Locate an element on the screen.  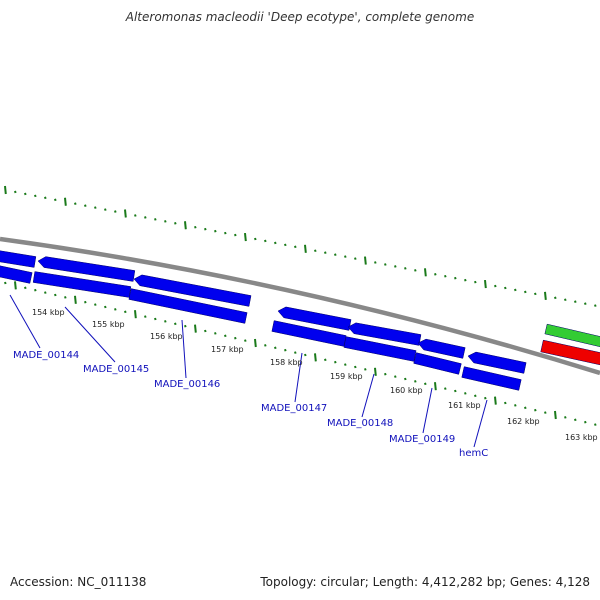
kbp-tick-label: 154 kbp is located at coordinates (48, 312).